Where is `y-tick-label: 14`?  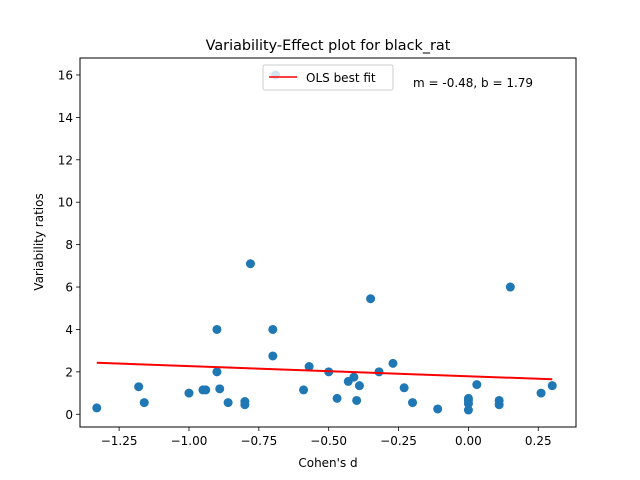 y-tick-label: 14 is located at coordinates (65, 118).